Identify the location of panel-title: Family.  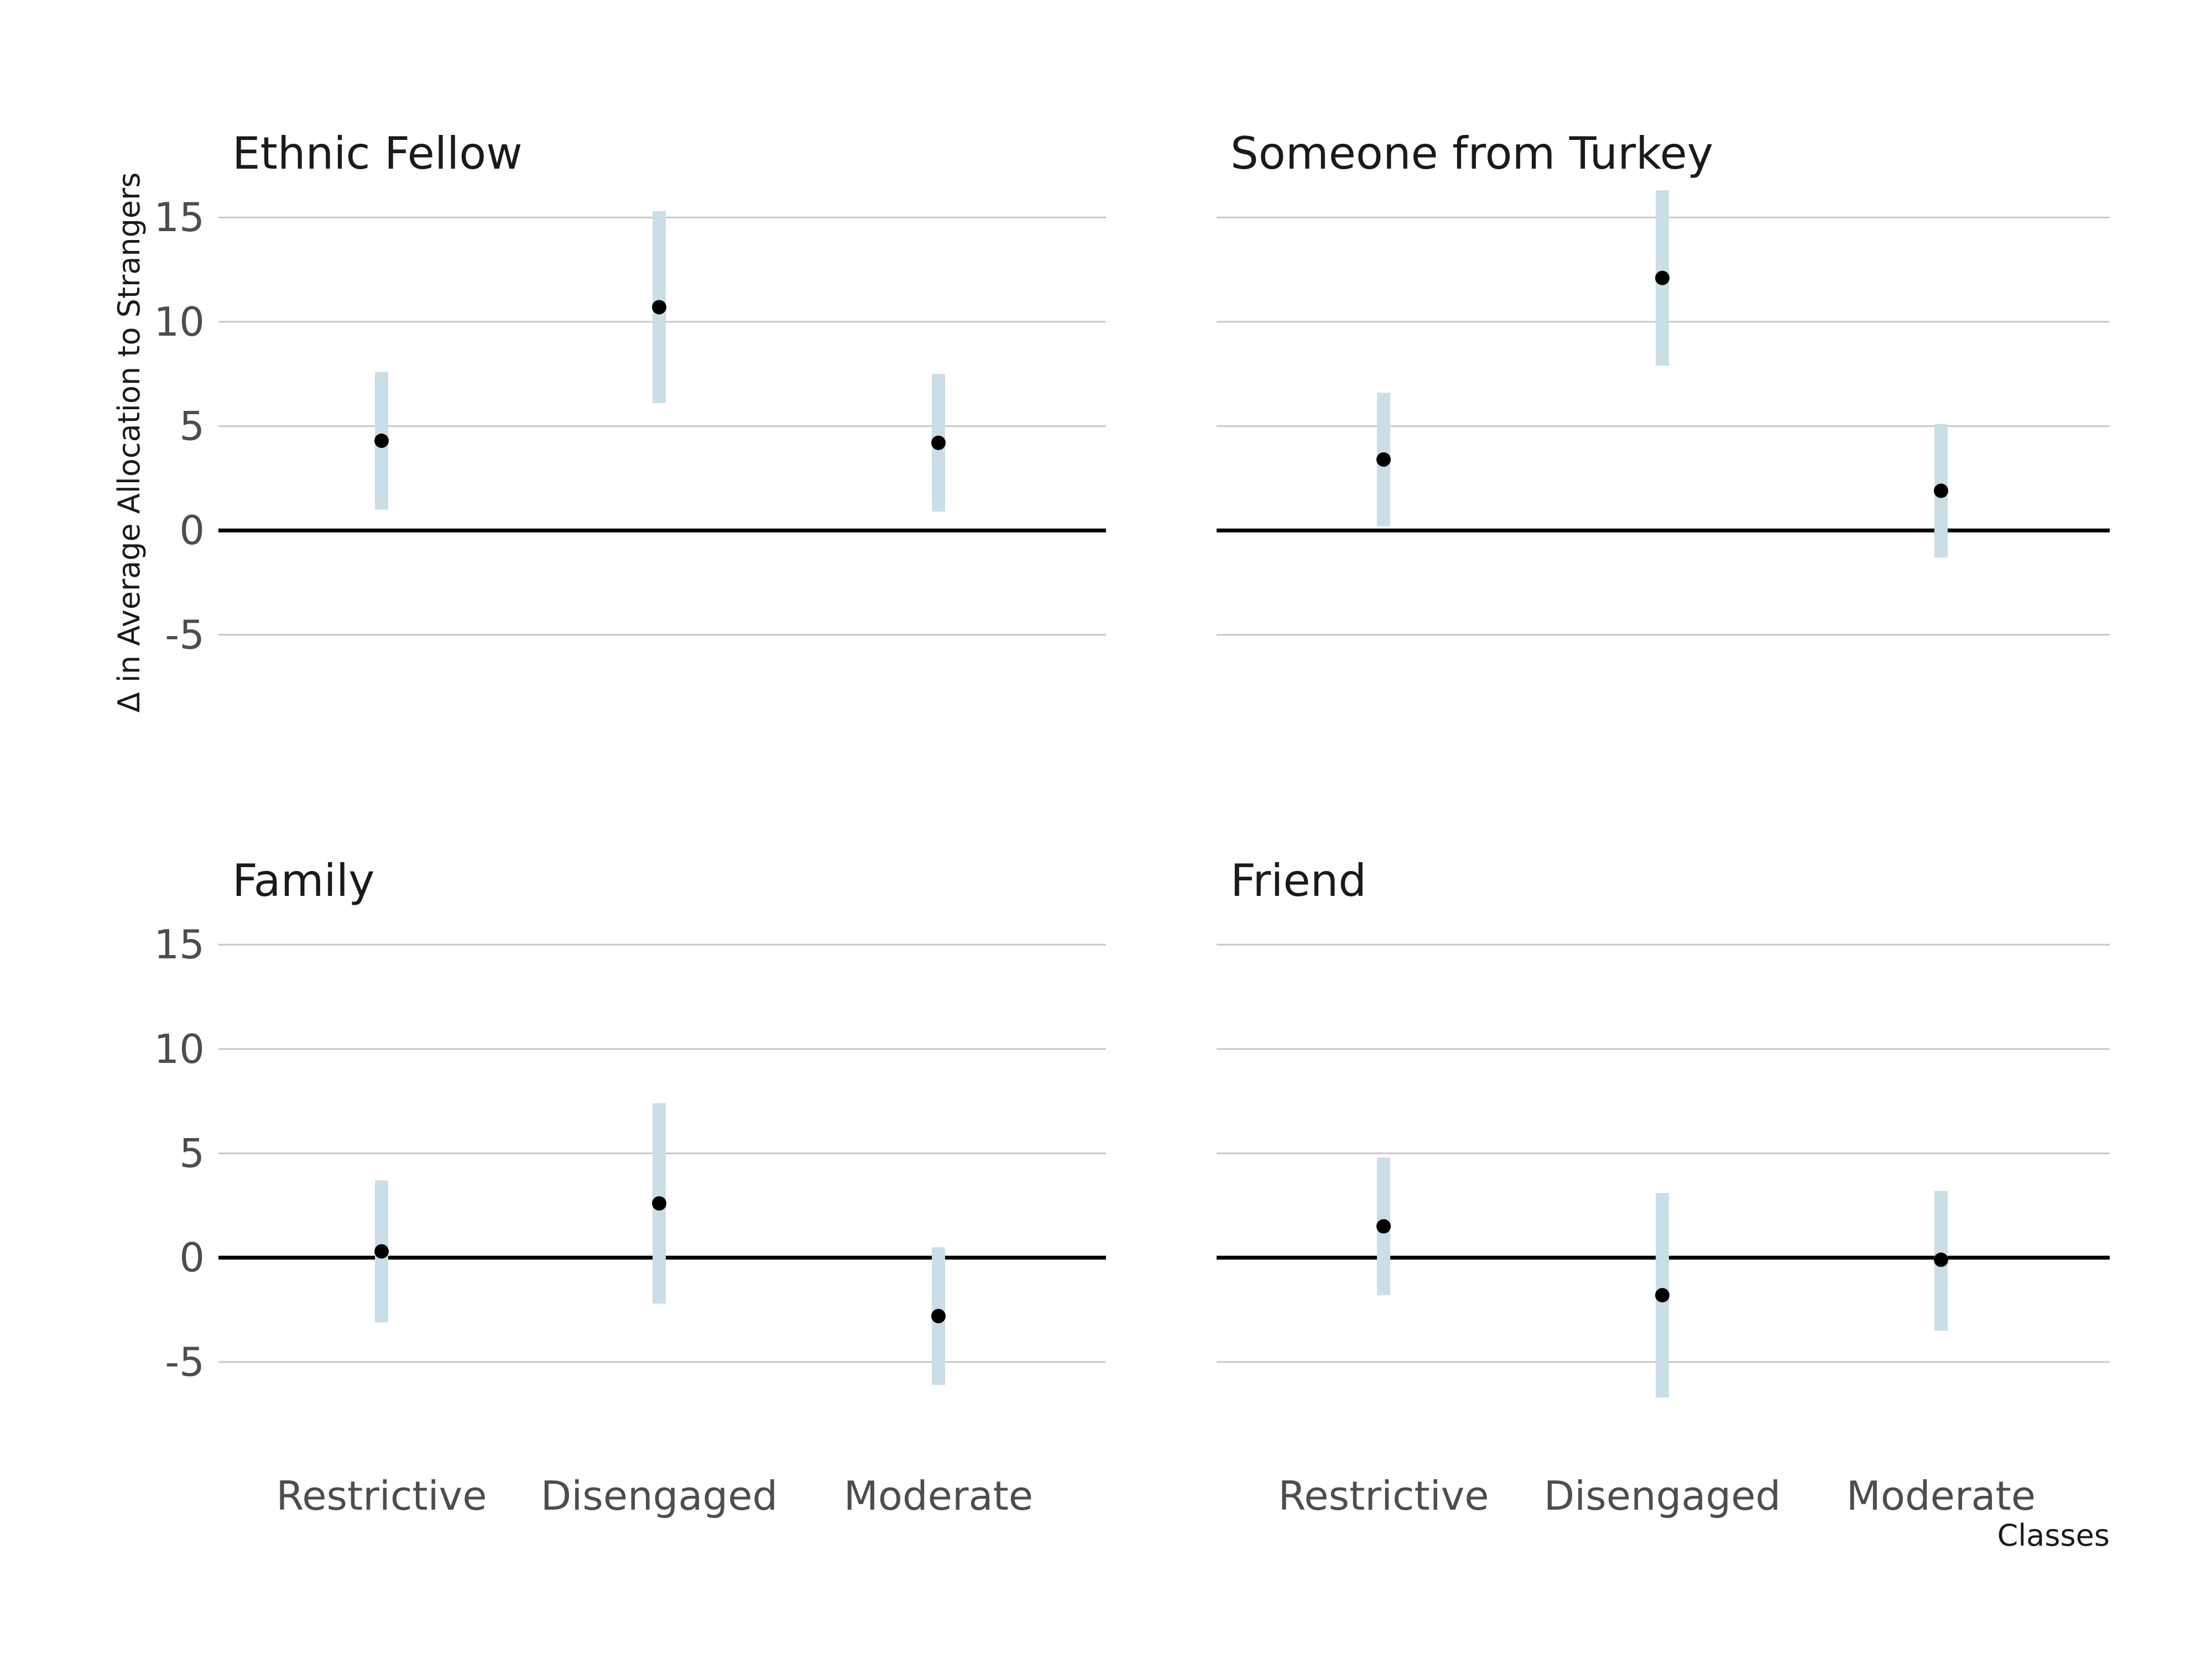
(303, 881).